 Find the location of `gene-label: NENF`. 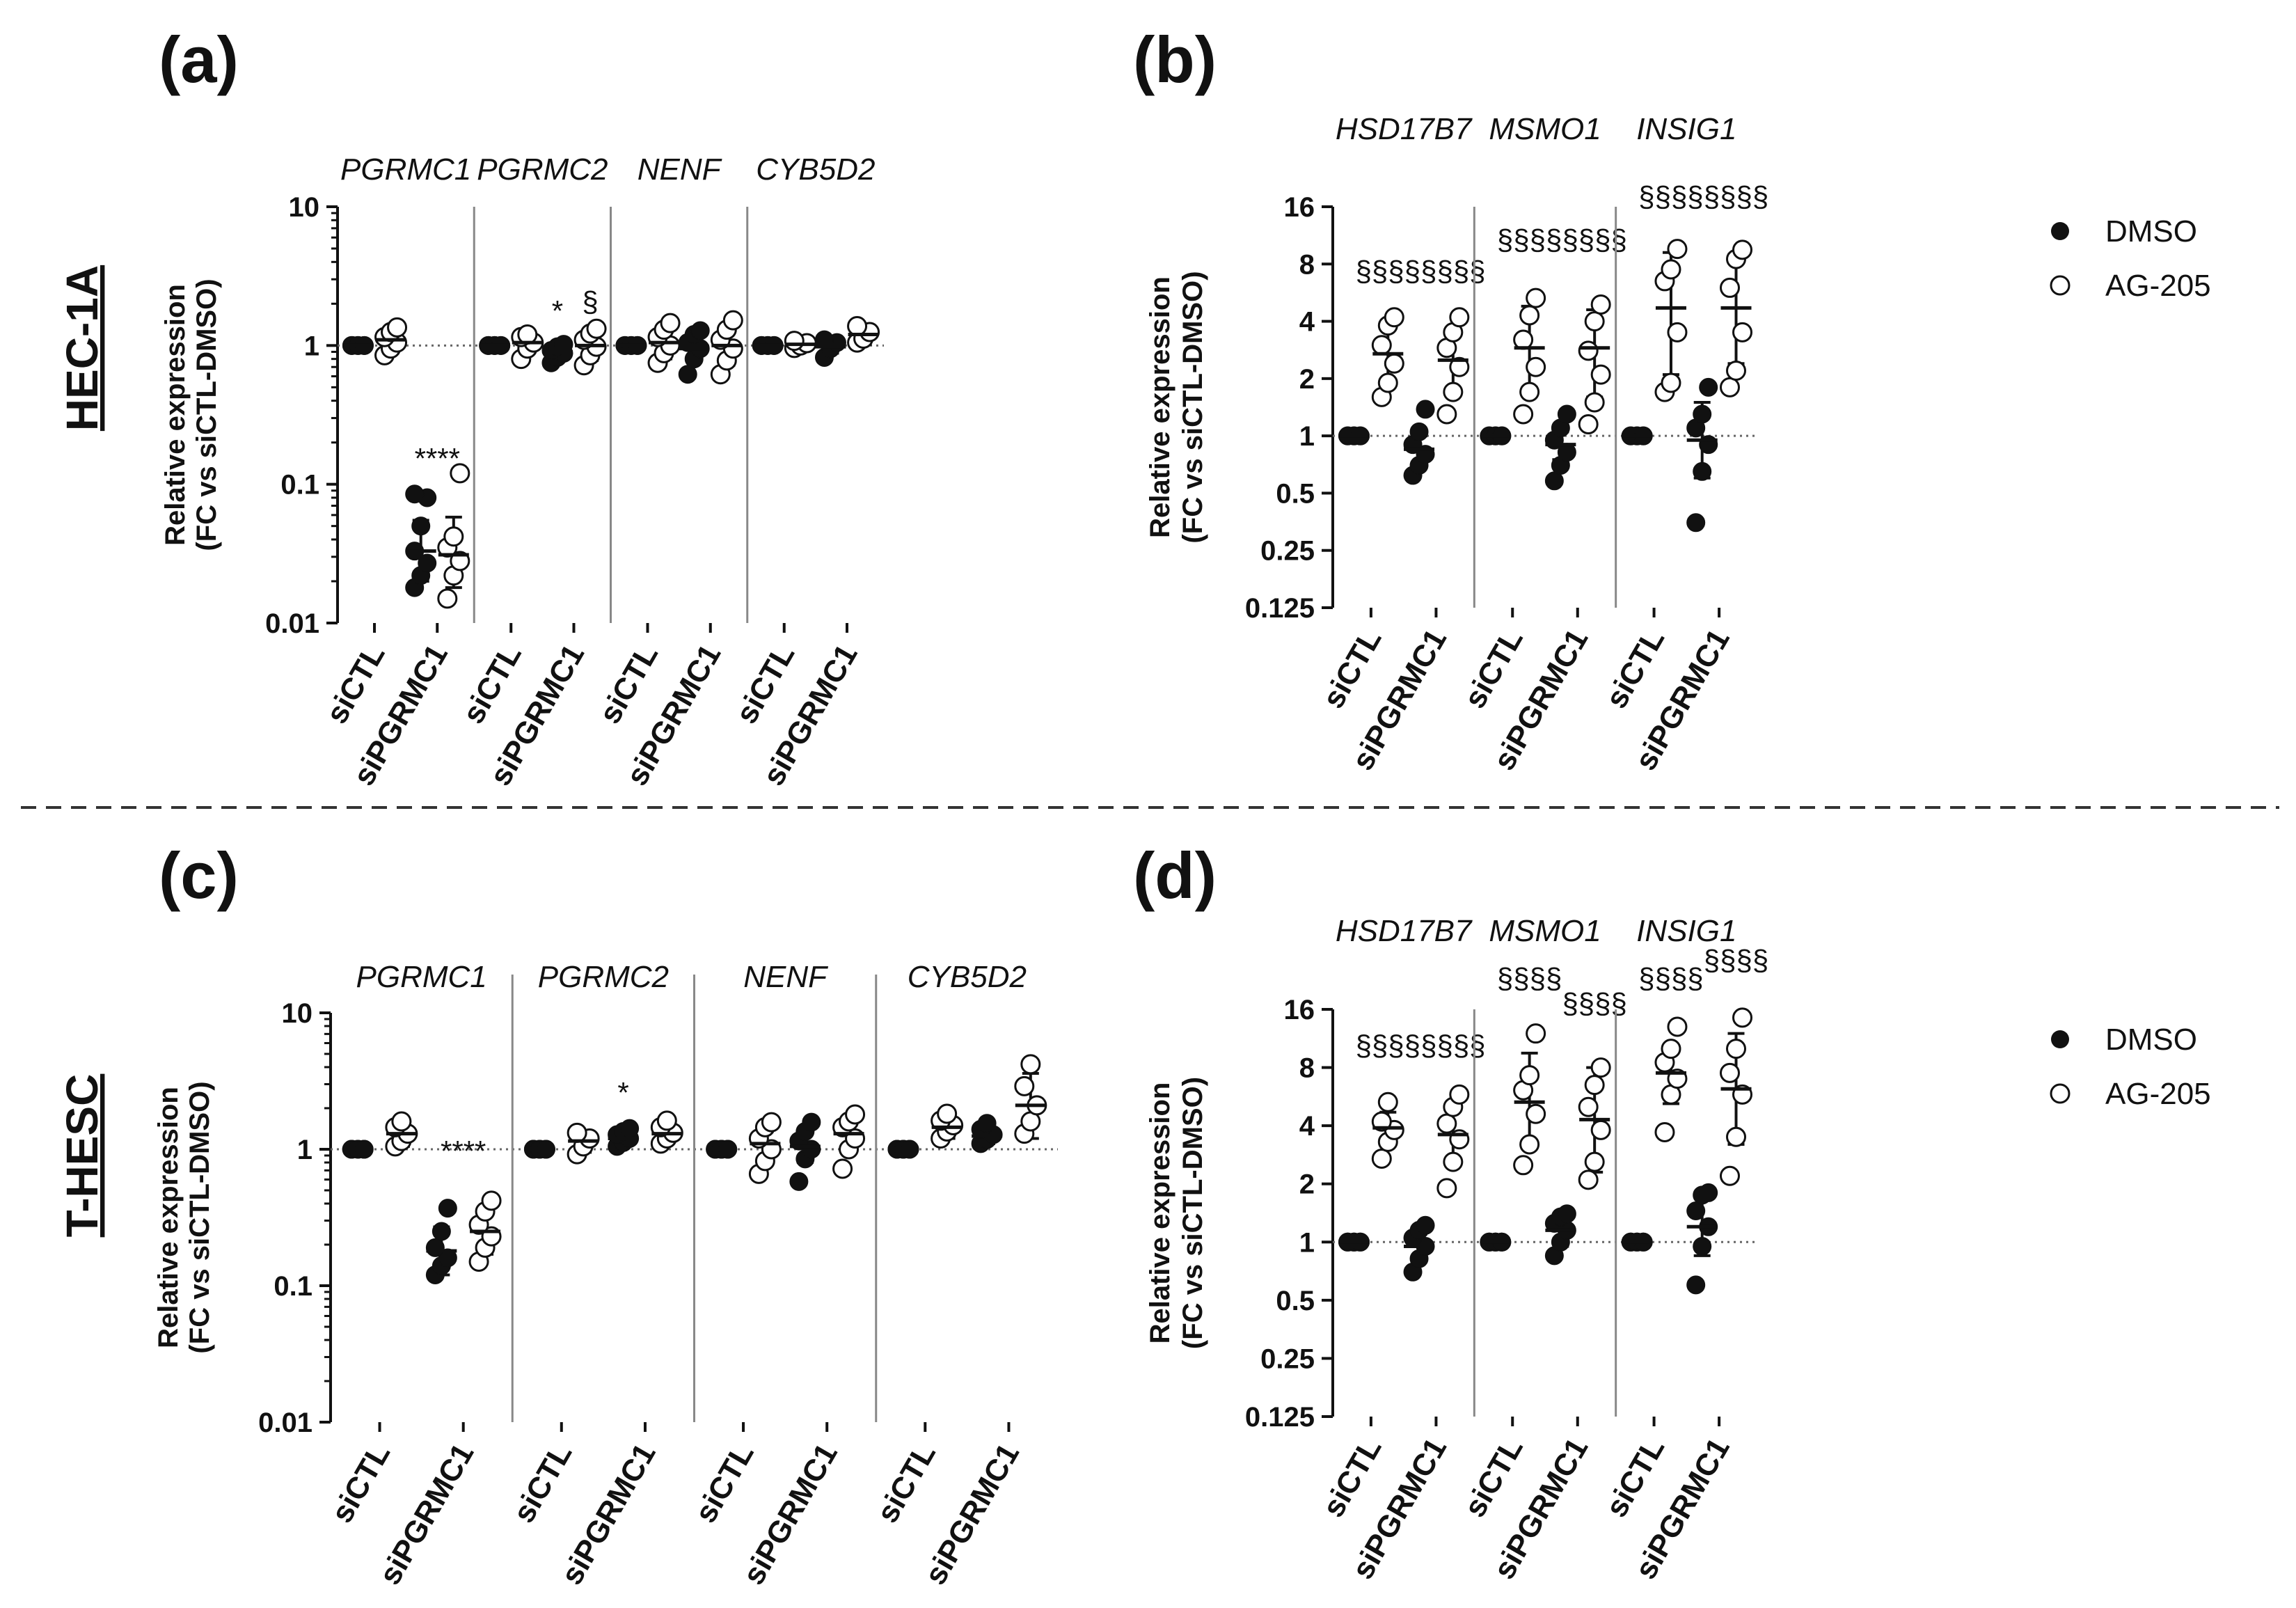

gene-label: NENF is located at coordinates (680, 169).